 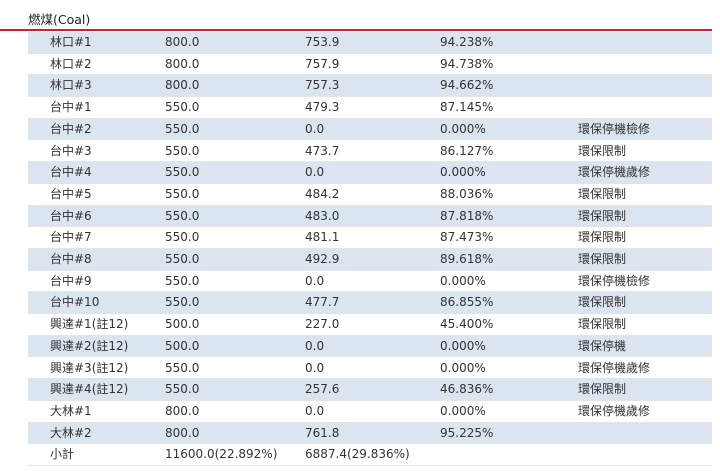 I want to click on table-row: 大林#1 800.0 0.0 0.000% 環保停機歲修, so click(x=370, y=412).